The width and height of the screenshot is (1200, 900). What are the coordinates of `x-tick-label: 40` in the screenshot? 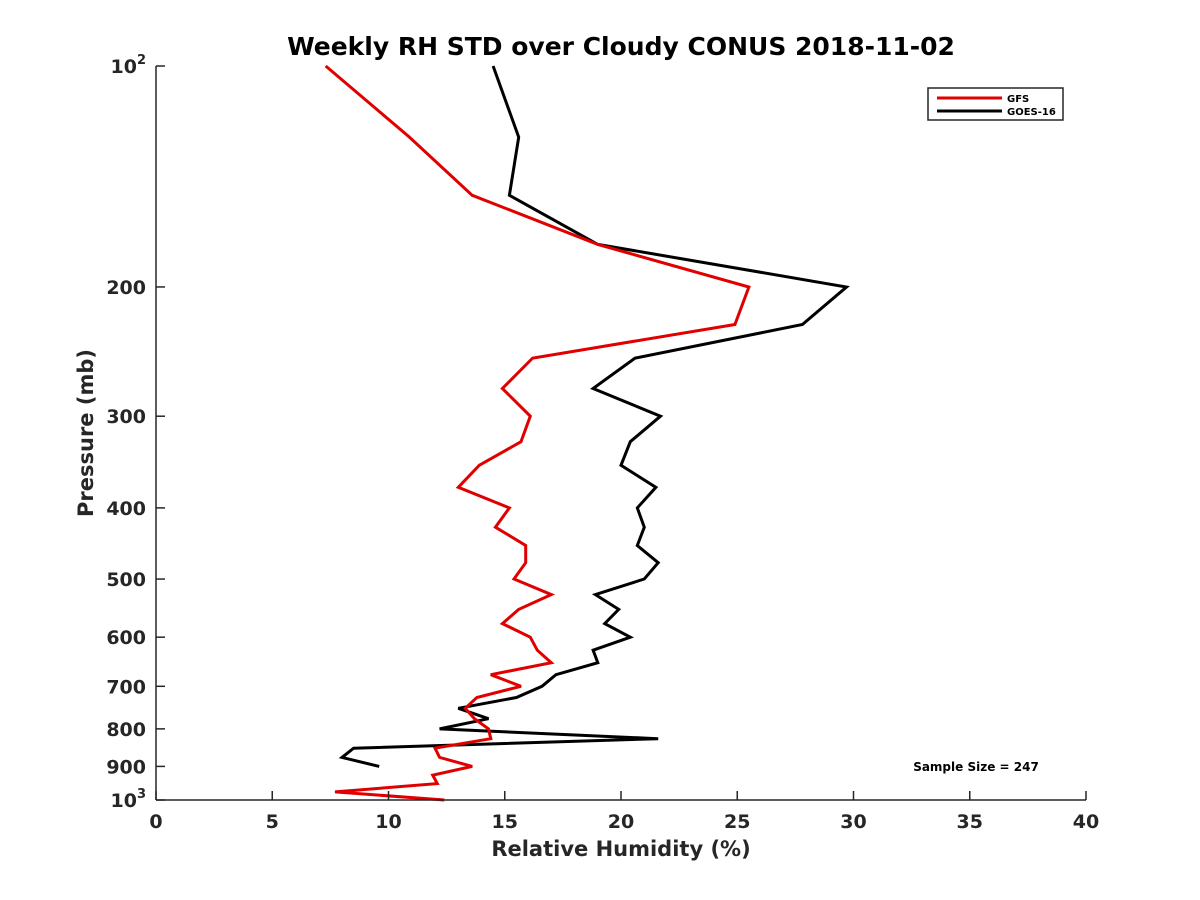 It's located at (1086, 822).